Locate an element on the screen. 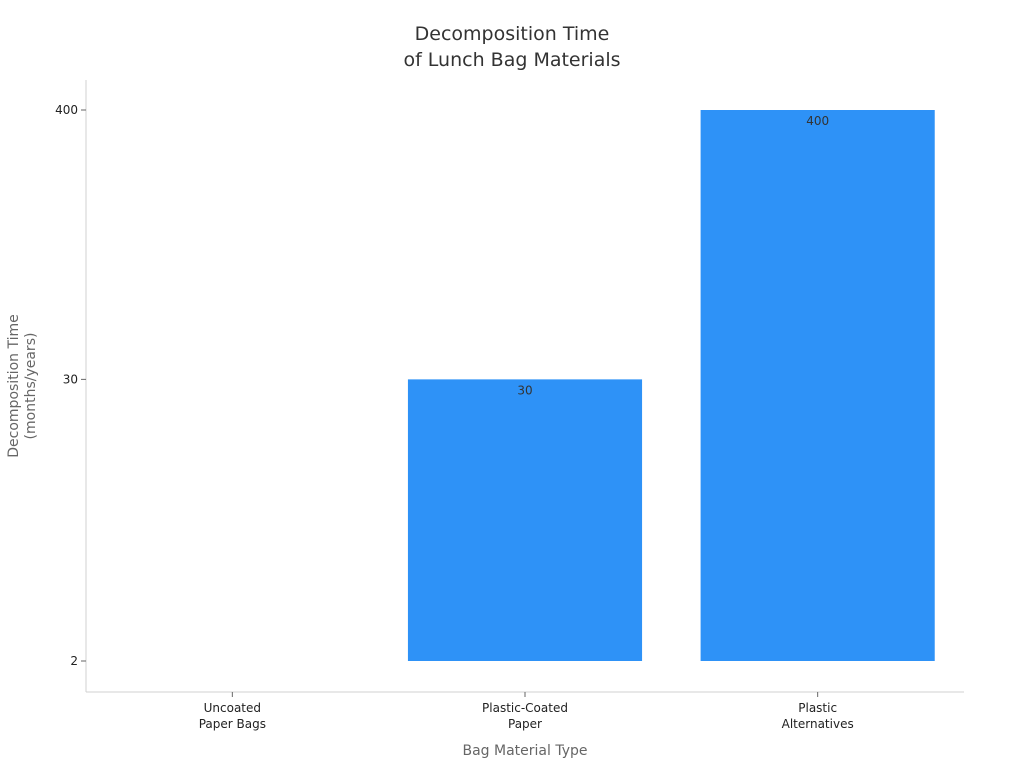 The width and height of the screenshot is (1024, 768). x-tick-label: Uncoated is located at coordinates (232, 708).